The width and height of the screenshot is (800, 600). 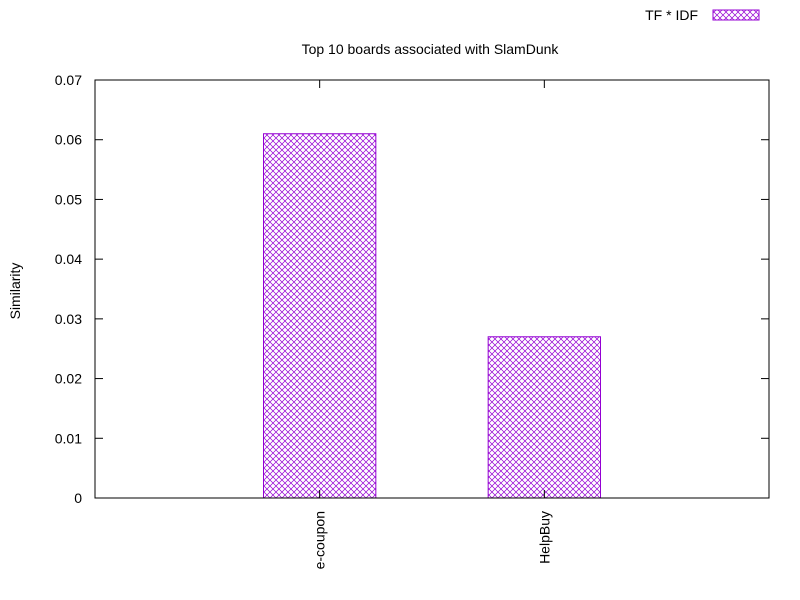 What do you see at coordinates (68, 259) in the screenshot?
I see `y-tick-label: 0.04` at bounding box center [68, 259].